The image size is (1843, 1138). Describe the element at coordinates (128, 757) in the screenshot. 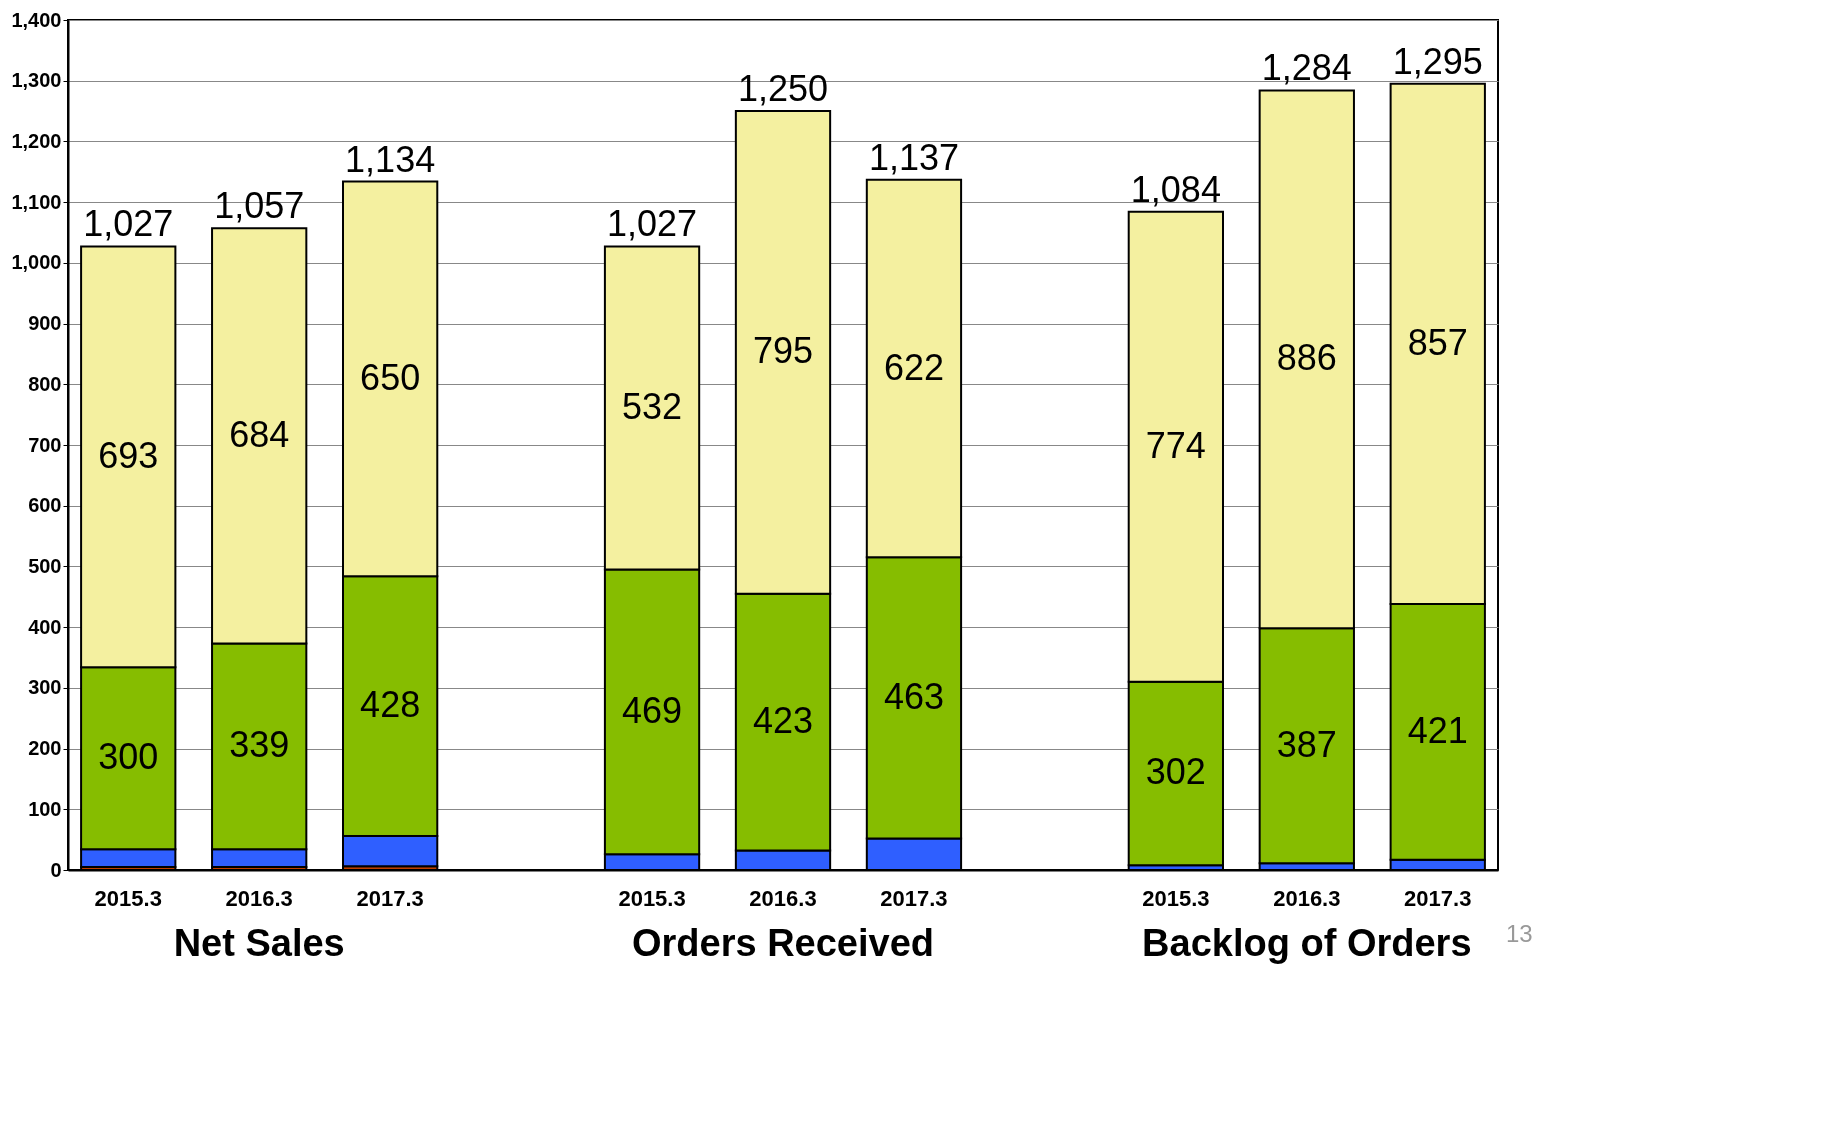

I see `data-label: 300` at that location.